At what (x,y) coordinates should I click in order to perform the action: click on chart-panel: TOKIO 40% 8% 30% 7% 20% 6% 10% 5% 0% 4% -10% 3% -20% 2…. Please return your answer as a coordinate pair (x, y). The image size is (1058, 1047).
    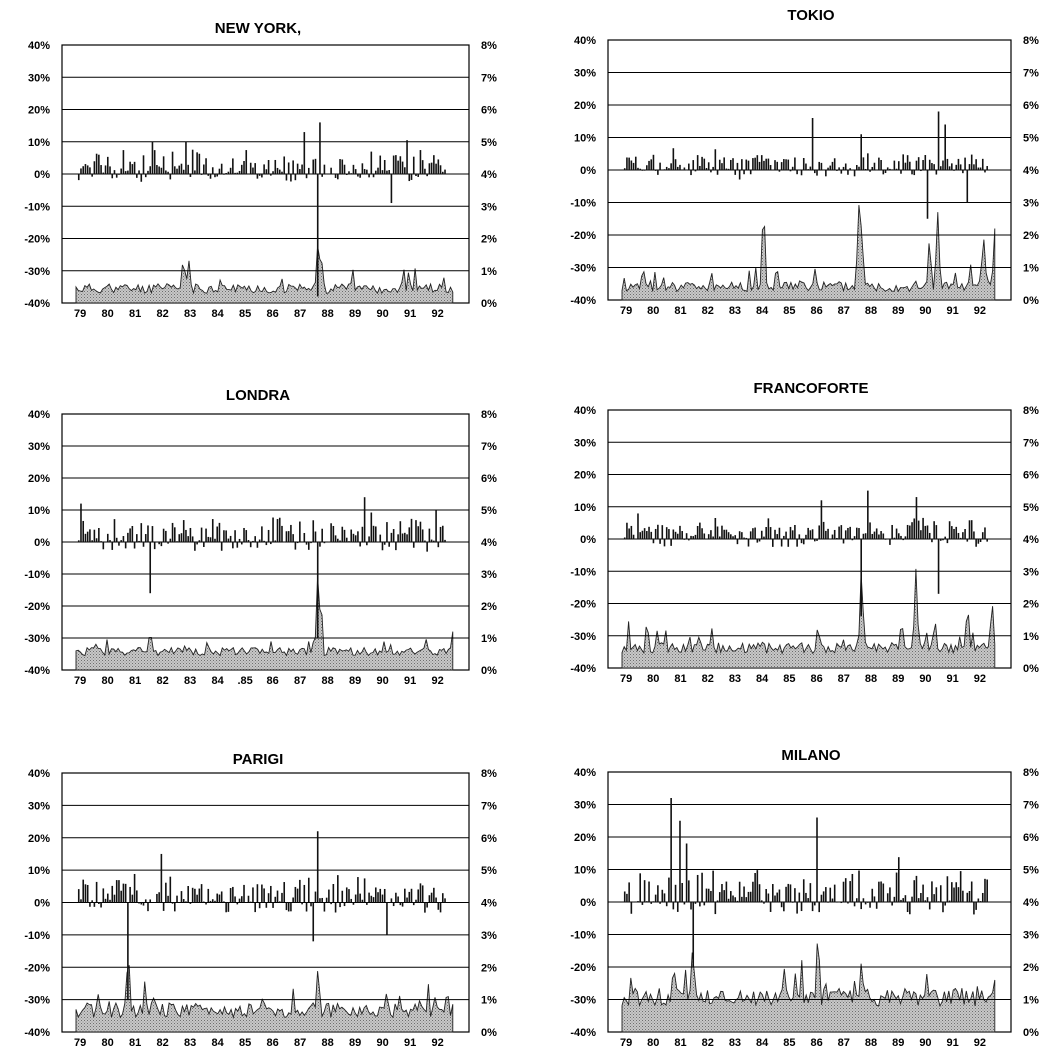
    Looking at the image, I should click on (804, 162).